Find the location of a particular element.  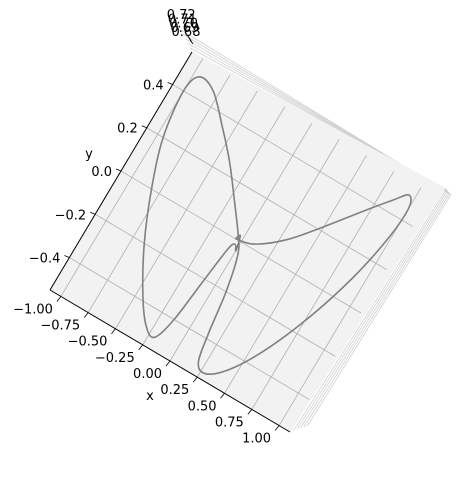

x-tick-label: 0.25 is located at coordinates (174, 390).